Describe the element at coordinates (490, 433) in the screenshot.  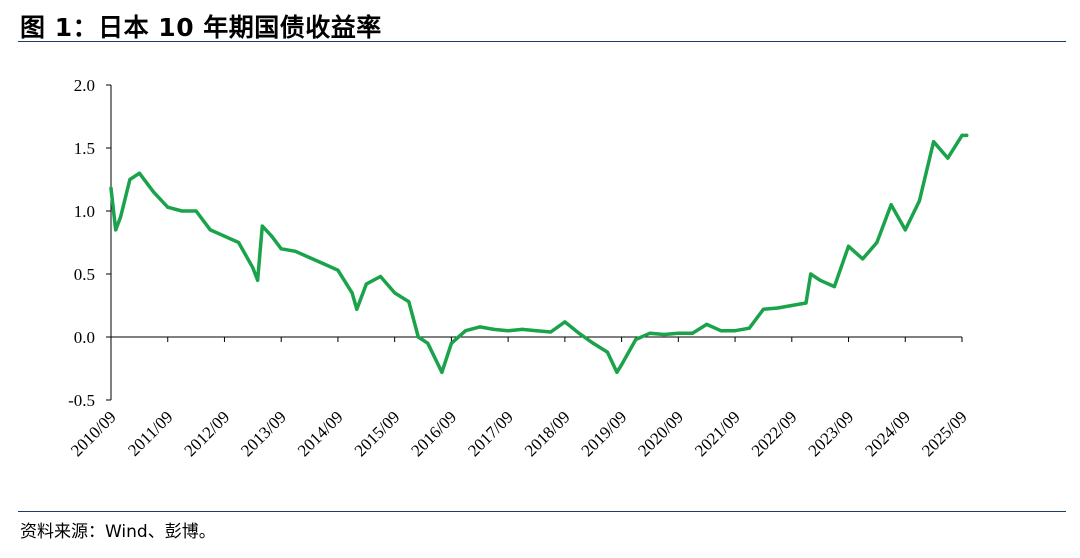
I see `x-tick-label: 2017/09` at that location.